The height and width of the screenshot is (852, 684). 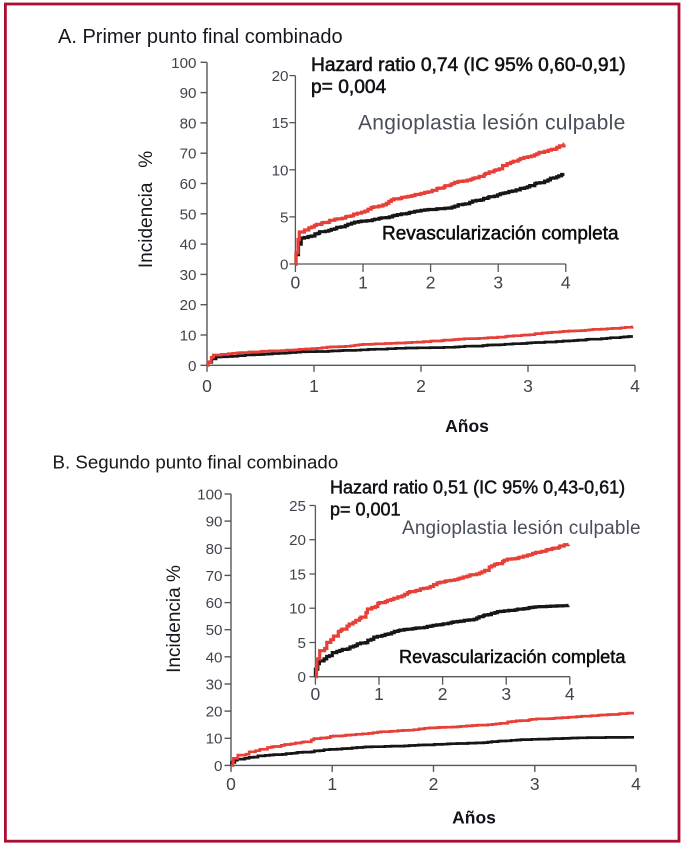 I want to click on svg-text:B. Segundo punto final combina: B. Segundo punto final combinado, so click(x=196, y=461).